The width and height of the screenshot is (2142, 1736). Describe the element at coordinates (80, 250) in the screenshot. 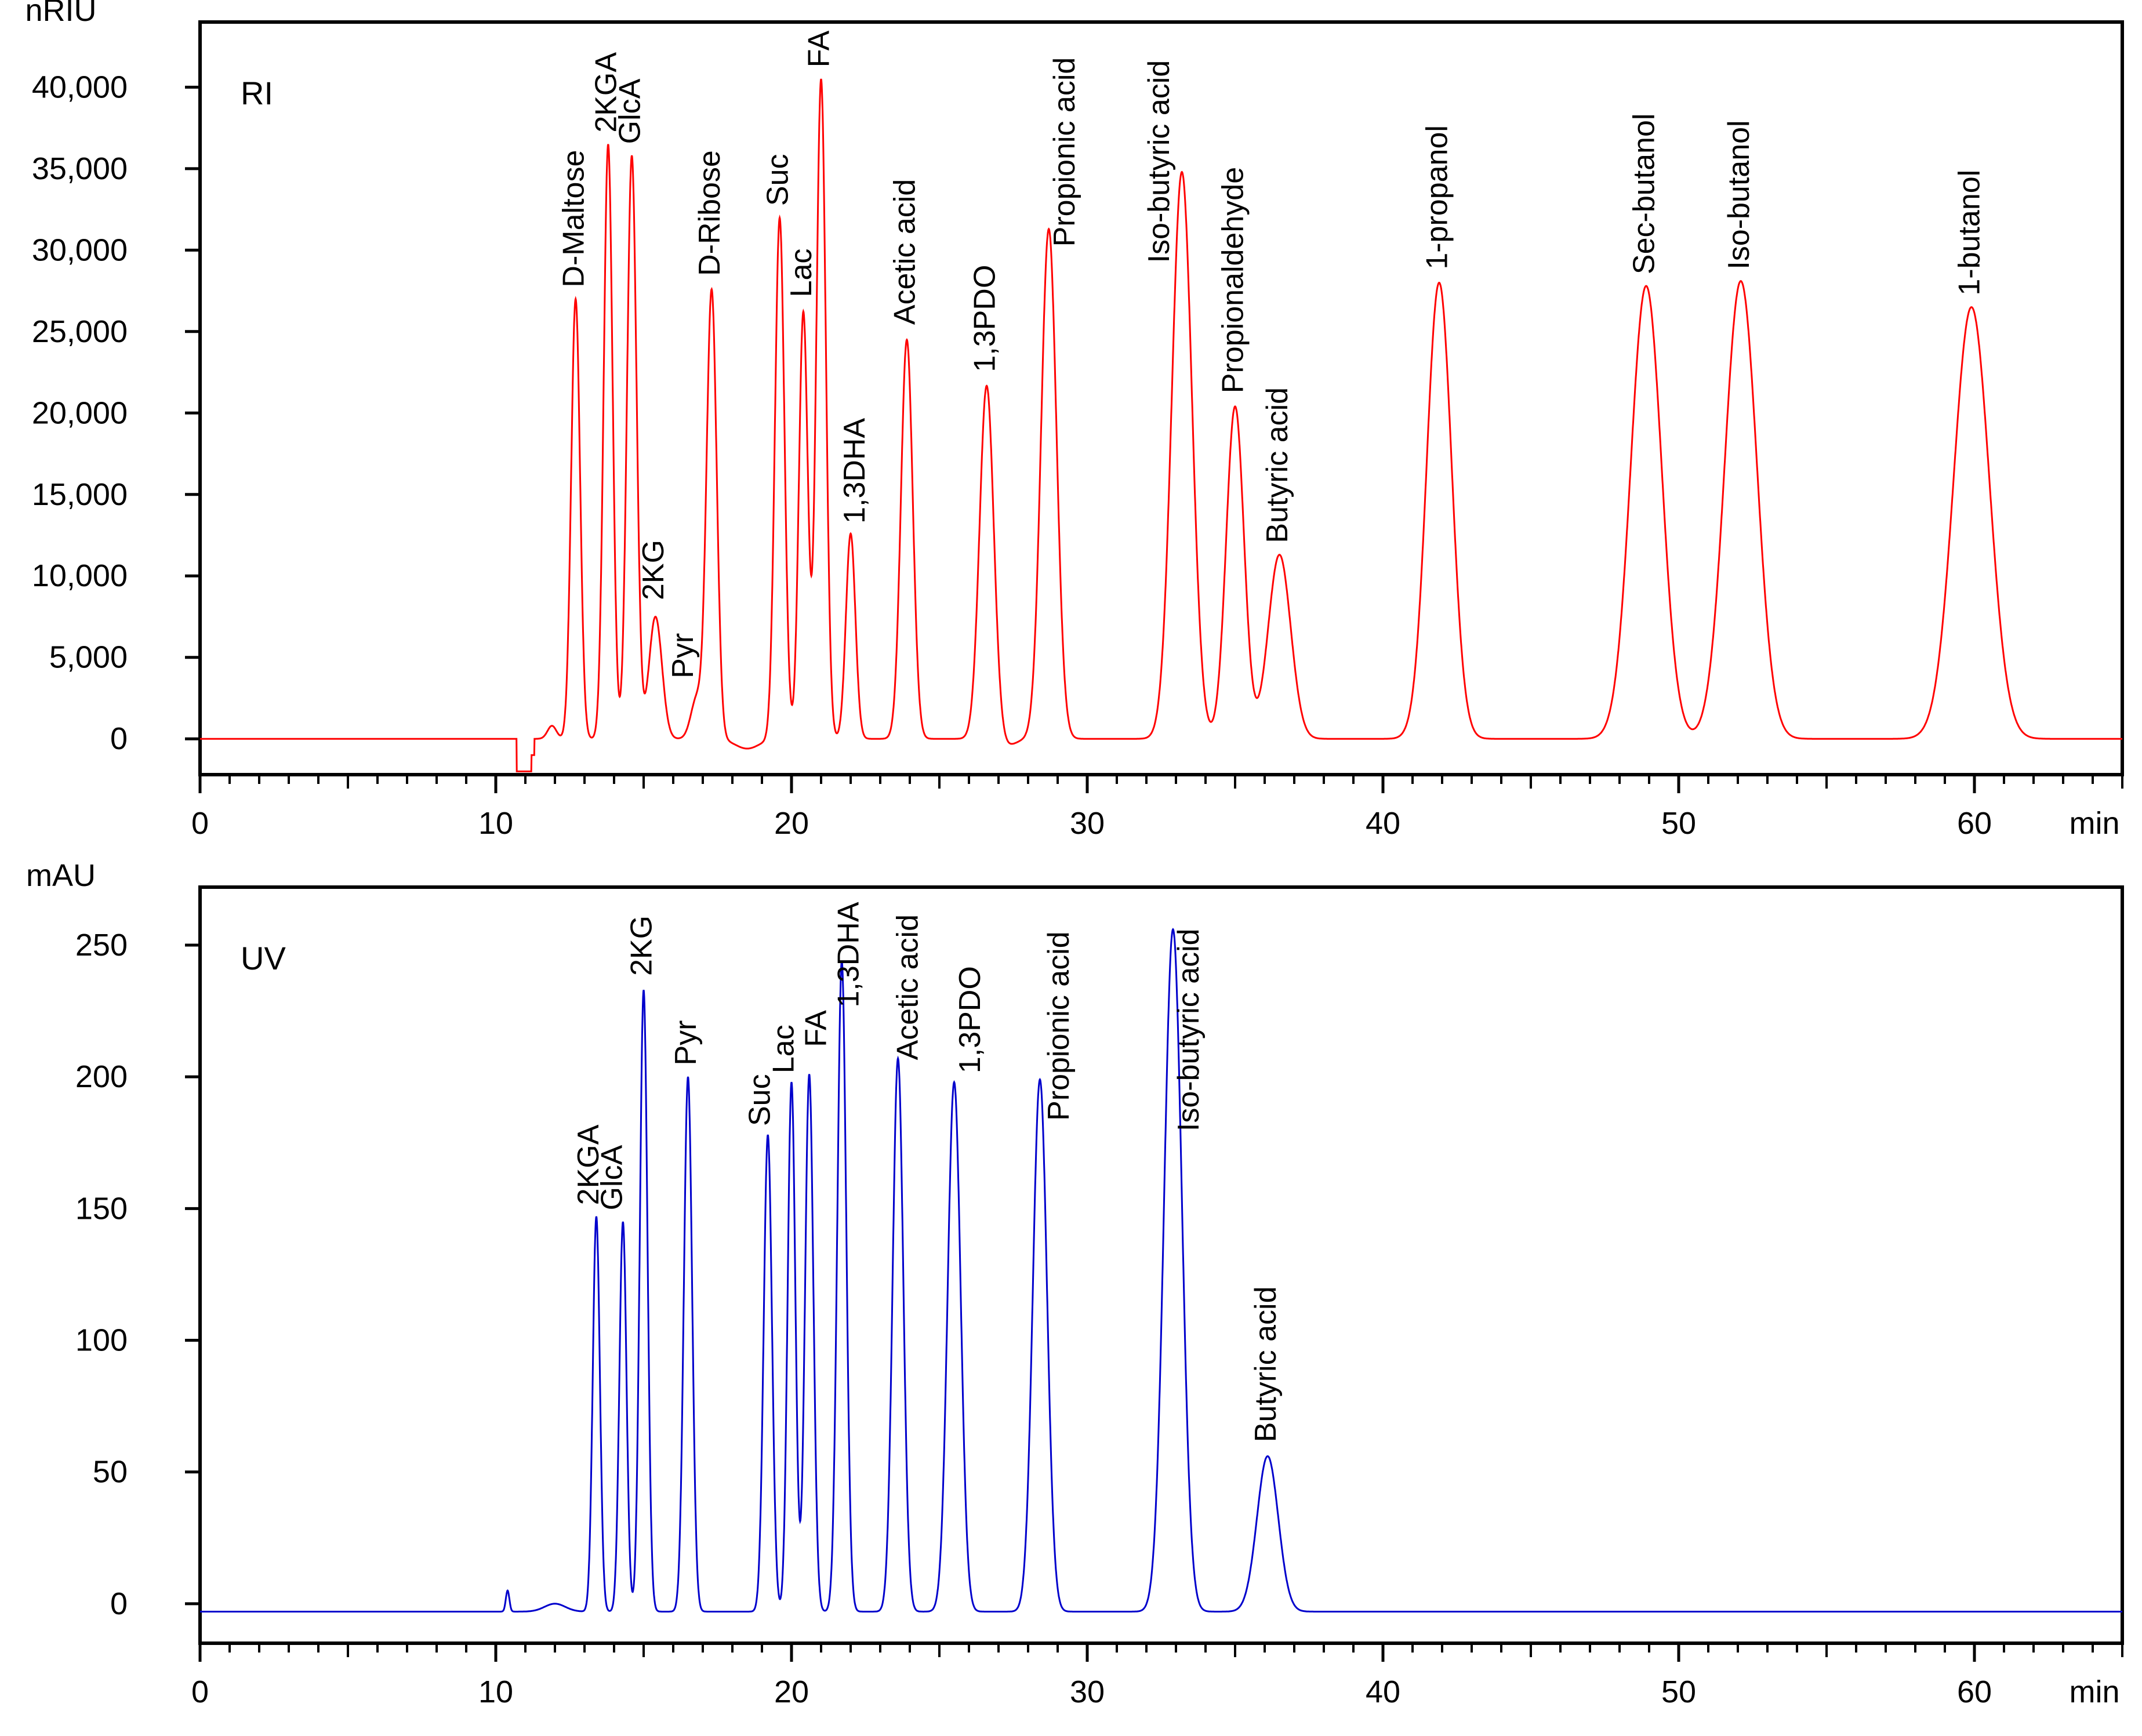

I see `y-tick-label: 30,000` at that location.